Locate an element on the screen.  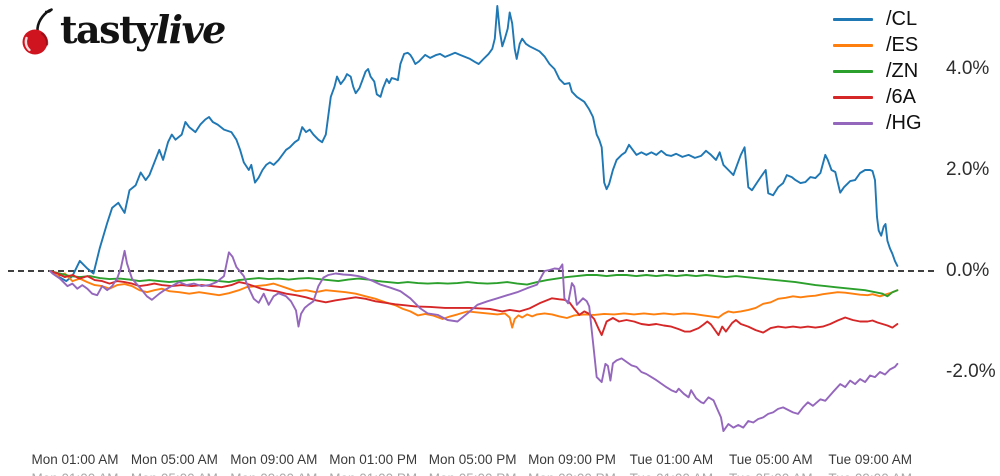
legend-item-6A: /6A is located at coordinates (877, 97).